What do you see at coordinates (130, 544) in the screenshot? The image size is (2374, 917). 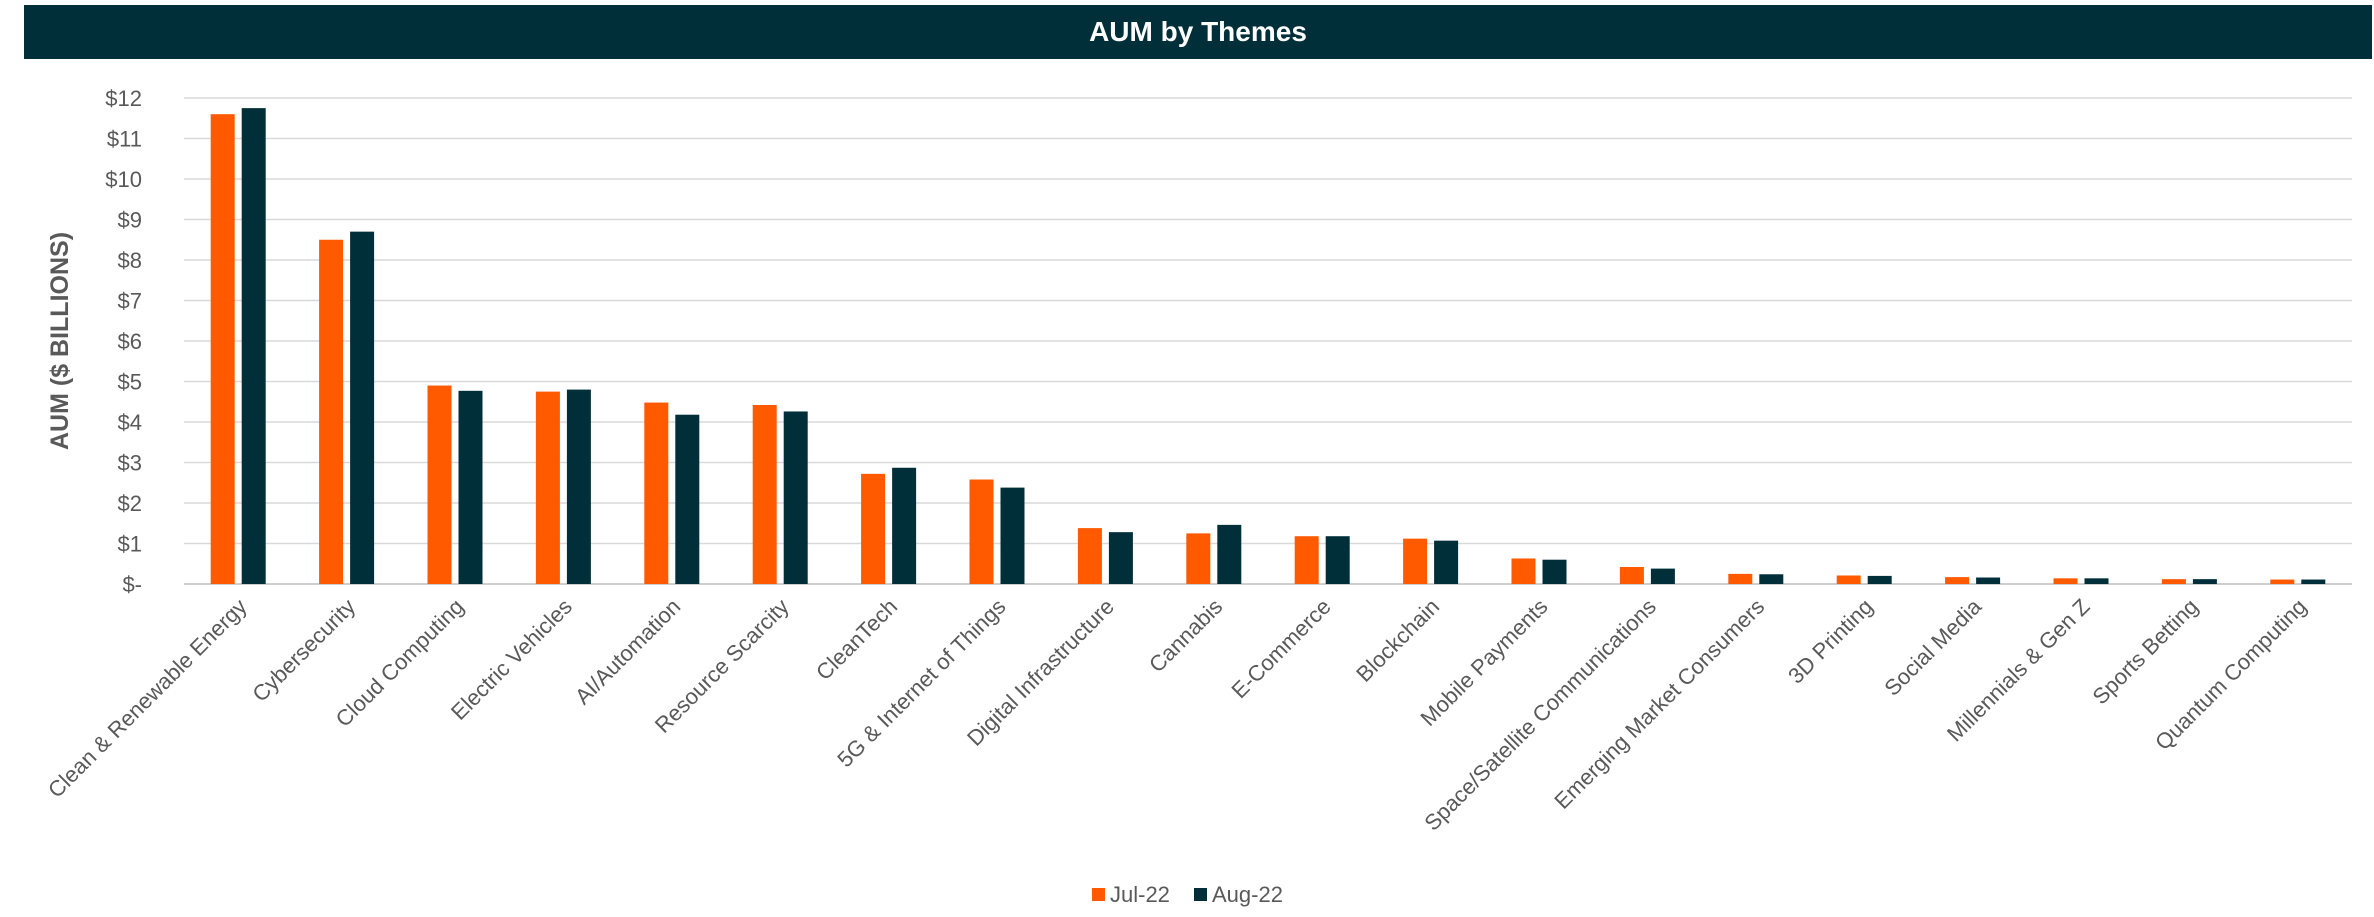 I see `y-tick-label: $1` at bounding box center [130, 544].